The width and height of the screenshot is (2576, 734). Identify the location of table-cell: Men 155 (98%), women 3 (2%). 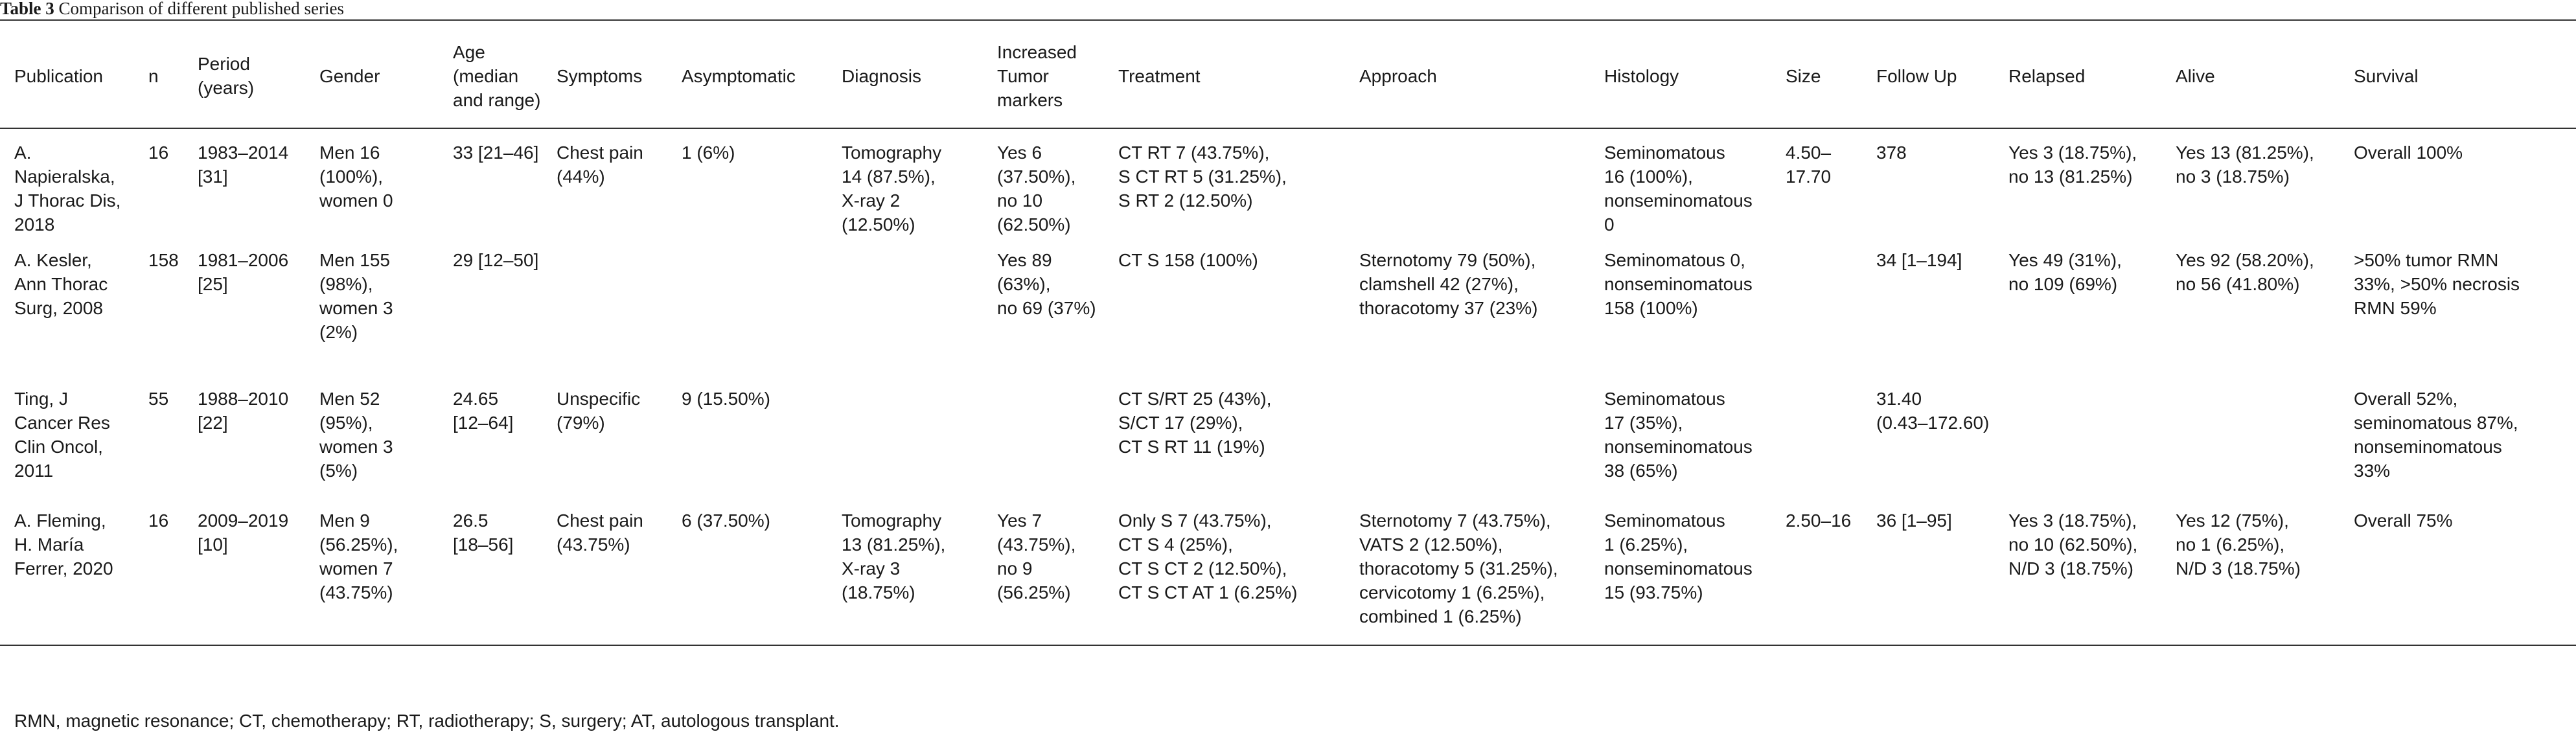
(372, 305).